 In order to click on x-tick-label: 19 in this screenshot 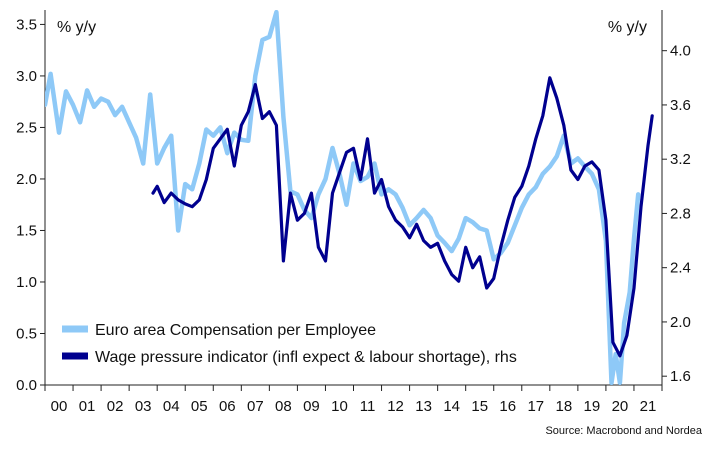, I will do `click(592, 406)`.